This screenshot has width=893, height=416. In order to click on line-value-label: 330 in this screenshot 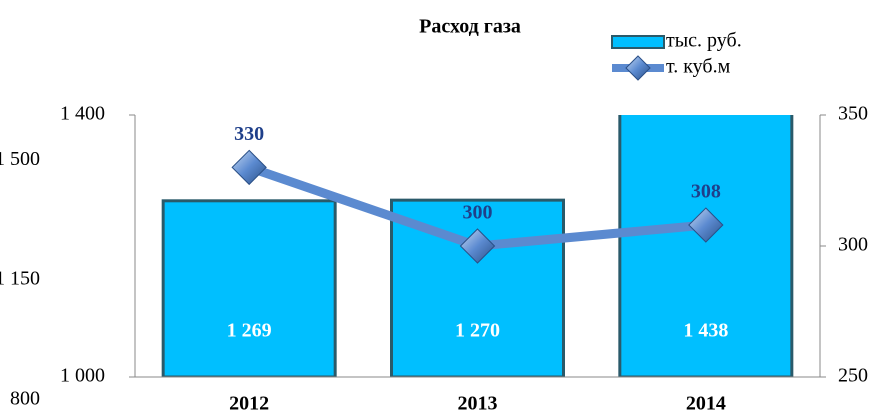, I will do `click(249, 134)`.